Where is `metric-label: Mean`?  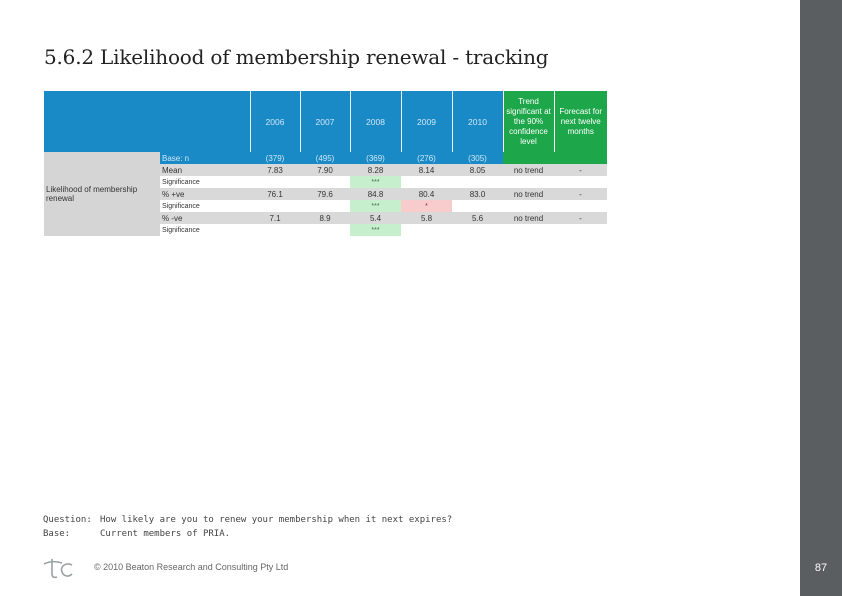 metric-label: Mean is located at coordinates (205, 170).